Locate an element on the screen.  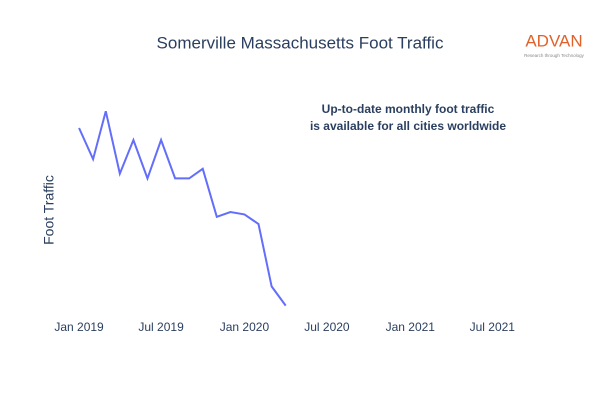
annotation: Up-to-date monthly foot traffic is located at coordinates (408, 109).